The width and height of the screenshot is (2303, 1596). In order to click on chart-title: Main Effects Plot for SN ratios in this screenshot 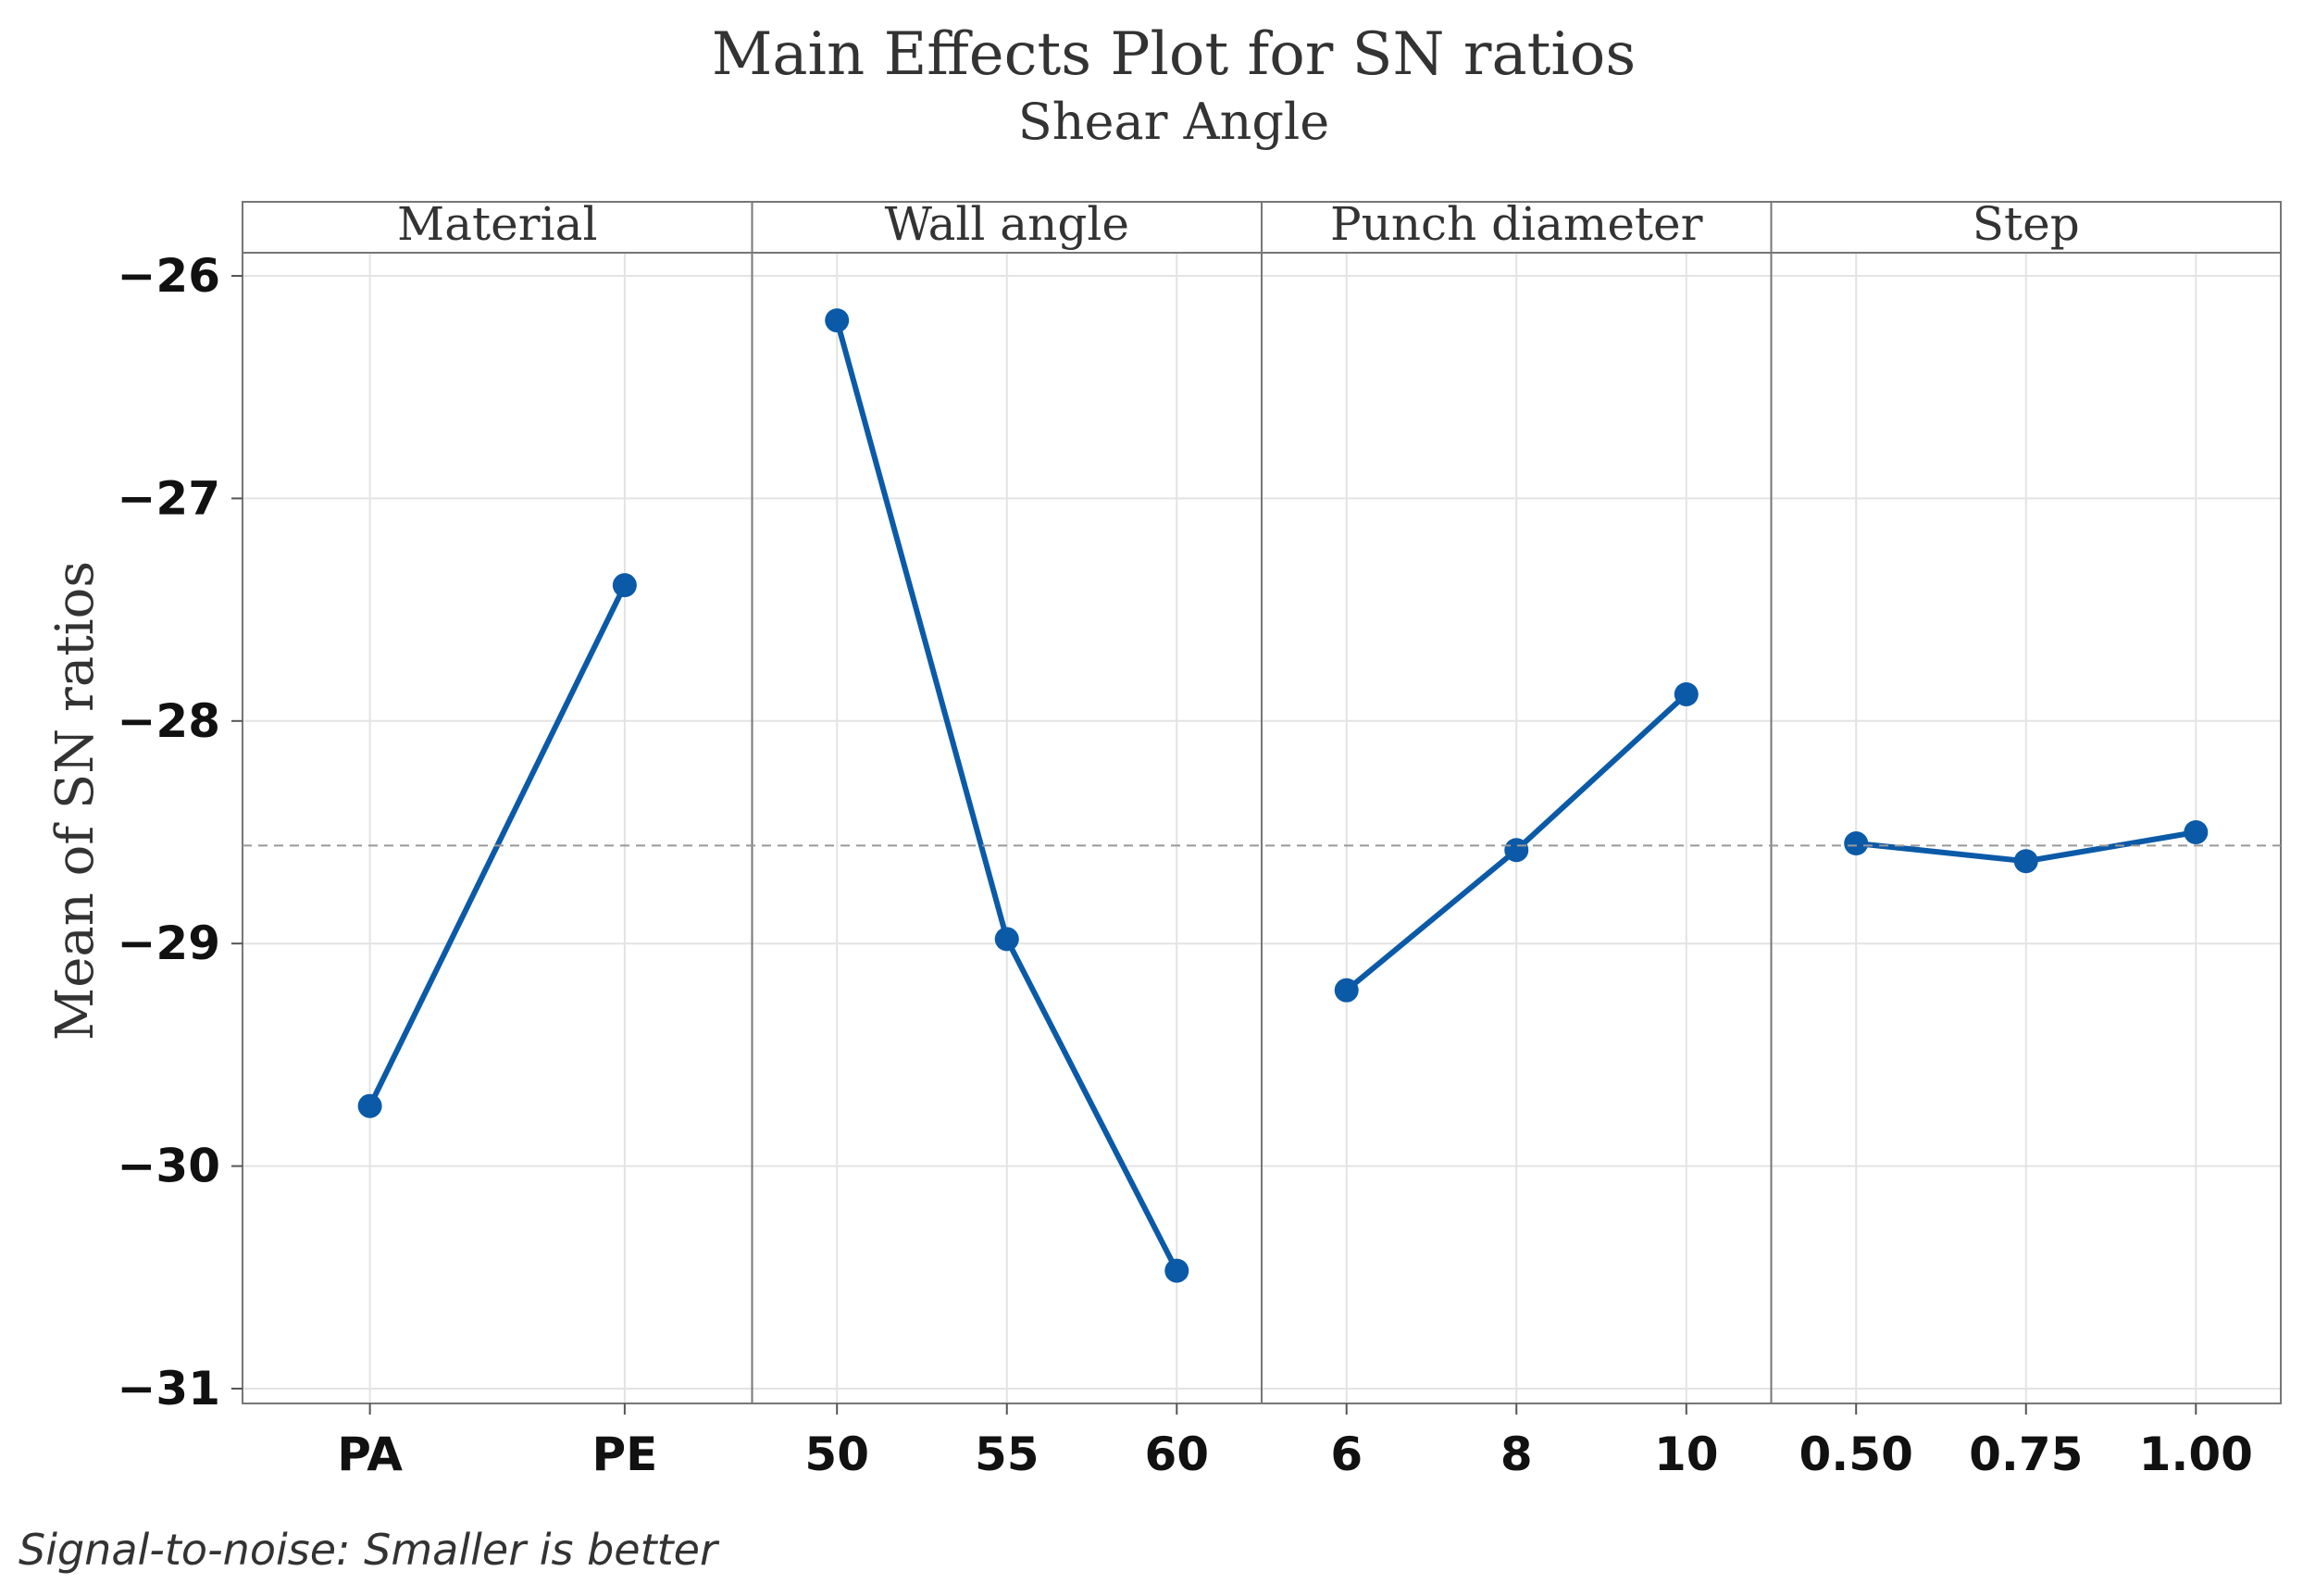, I will do `click(1174, 54)`.